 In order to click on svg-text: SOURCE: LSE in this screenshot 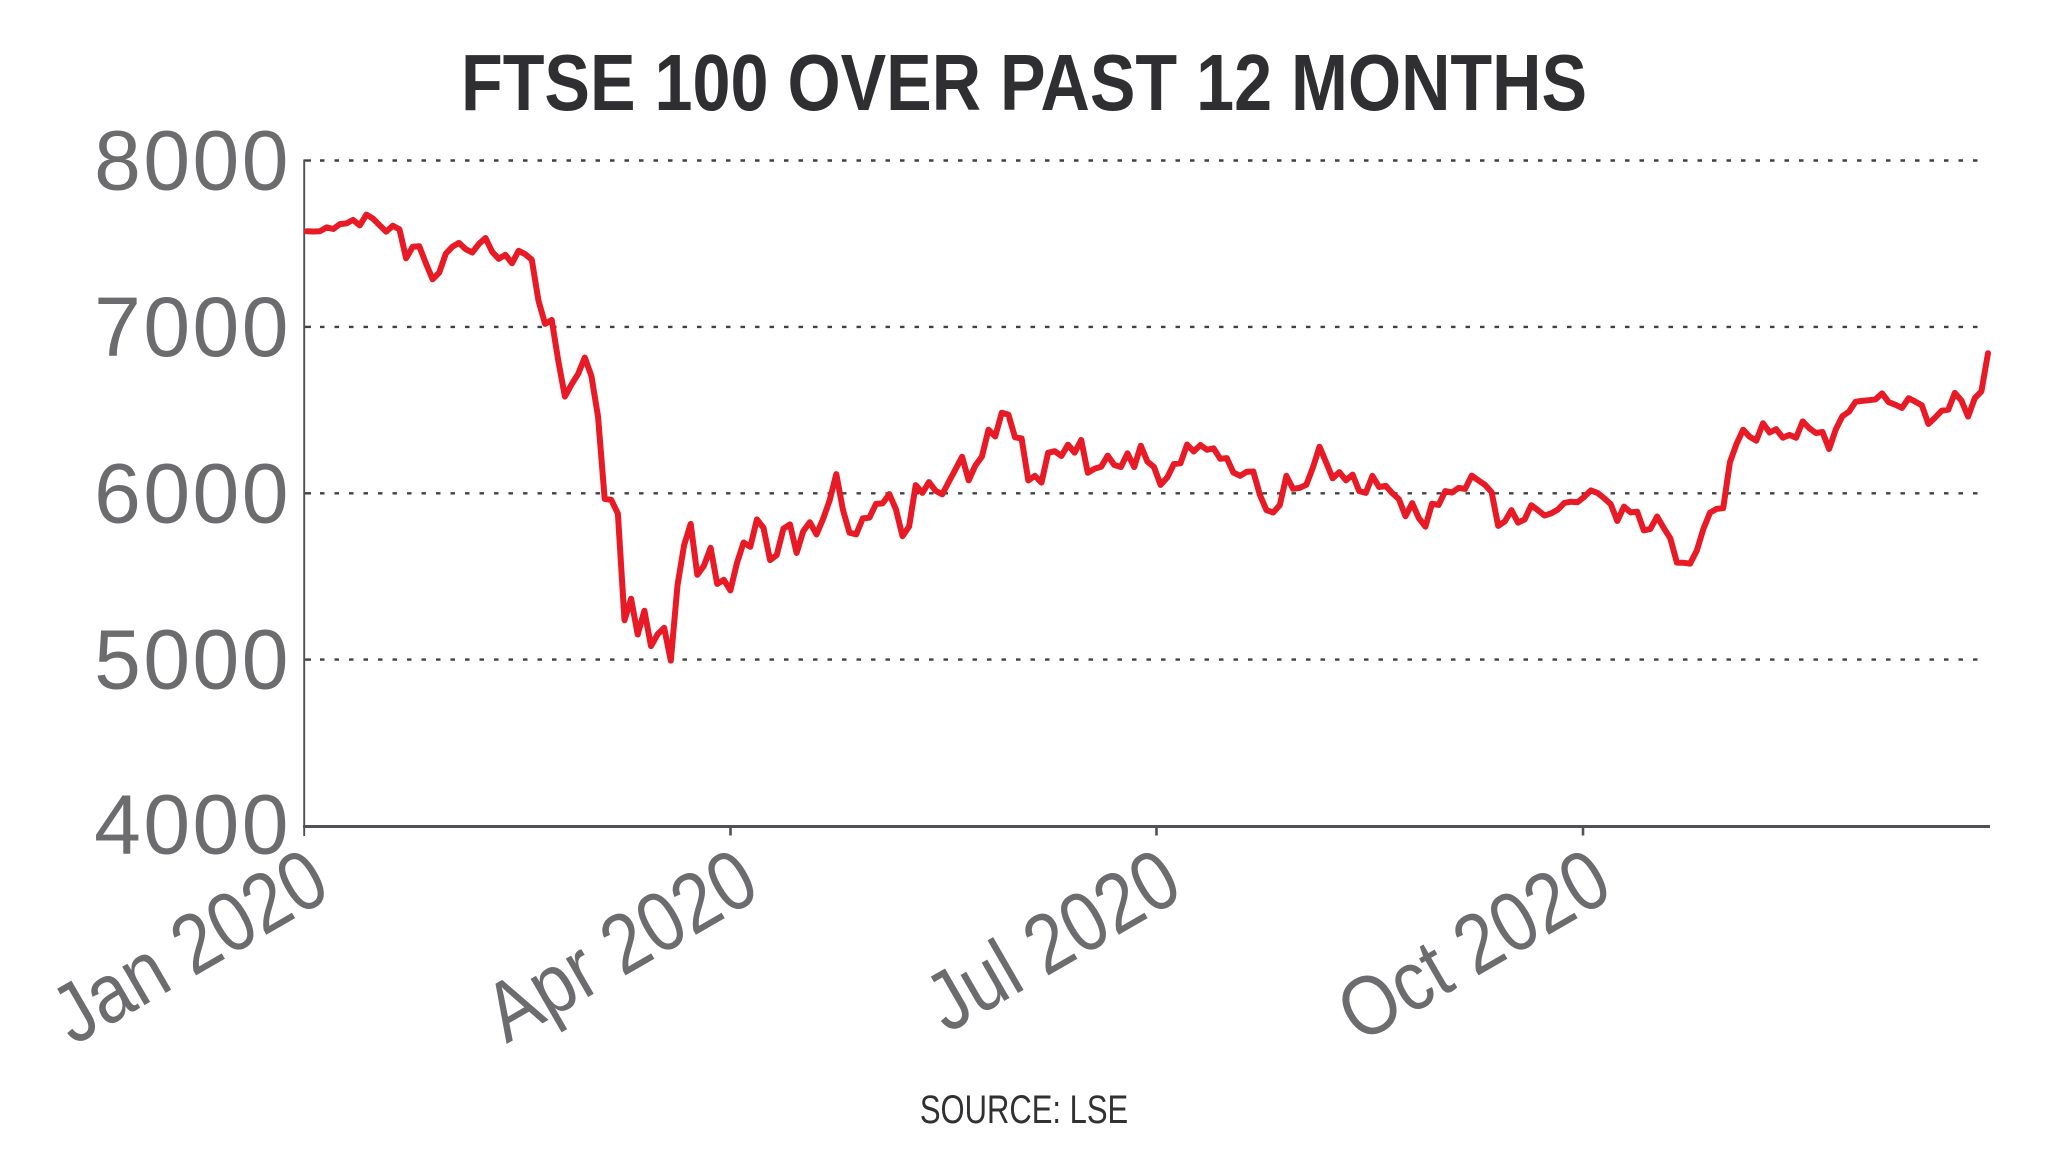, I will do `click(1024, 1109)`.